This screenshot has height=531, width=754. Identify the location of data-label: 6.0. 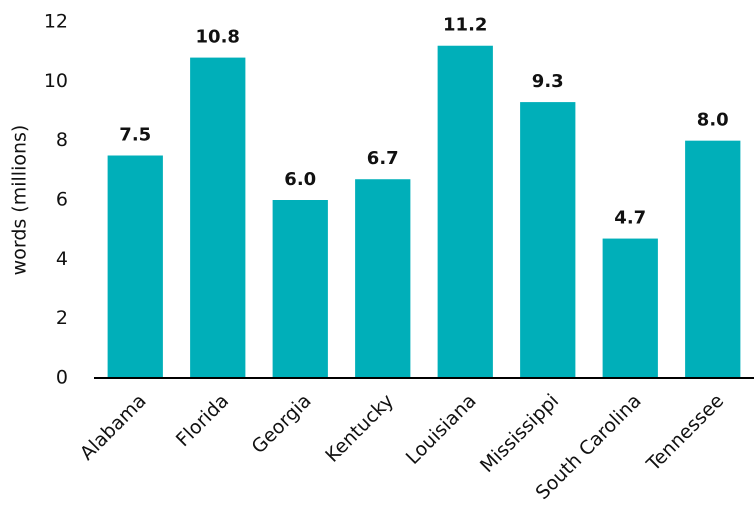
(300, 179).